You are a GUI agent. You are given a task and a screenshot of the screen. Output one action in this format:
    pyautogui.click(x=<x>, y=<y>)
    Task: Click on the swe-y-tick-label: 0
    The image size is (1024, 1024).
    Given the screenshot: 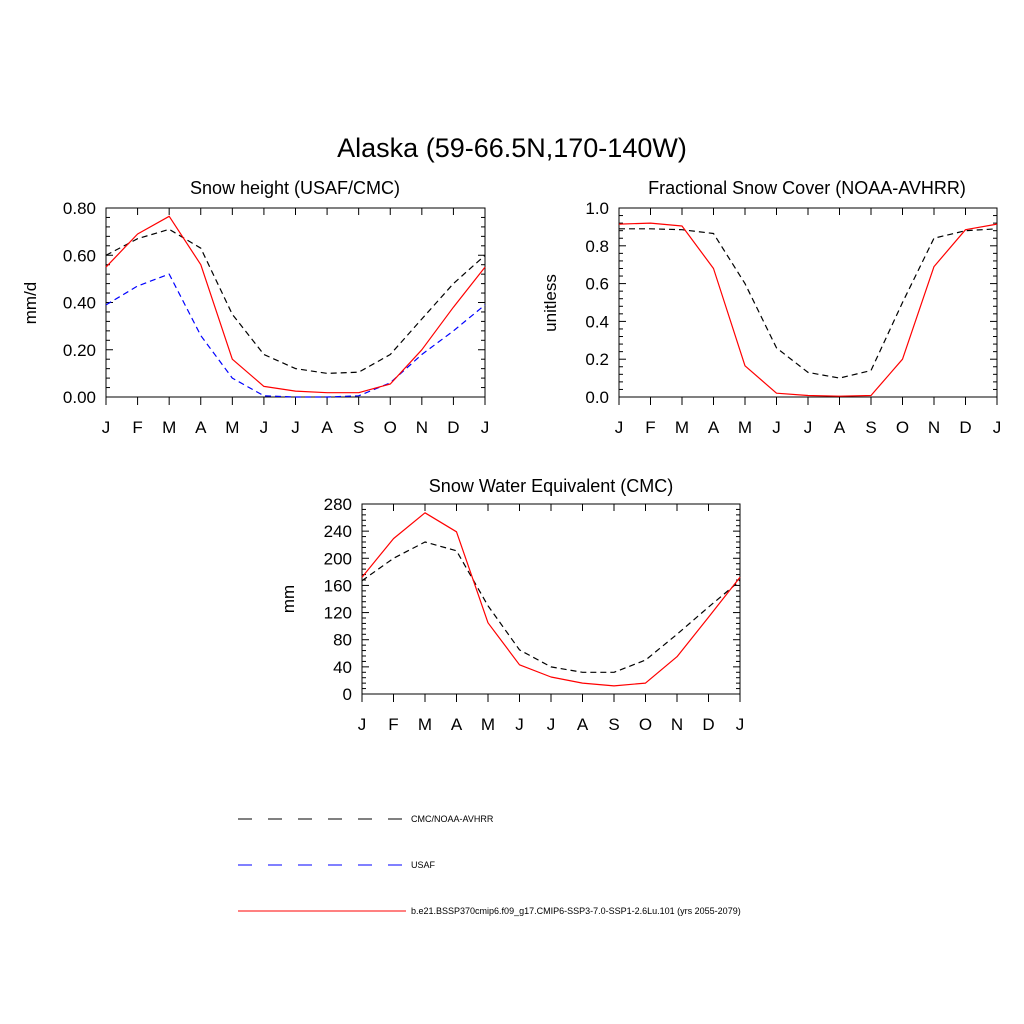 What is the action you would take?
    pyautogui.click(x=347, y=694)
    